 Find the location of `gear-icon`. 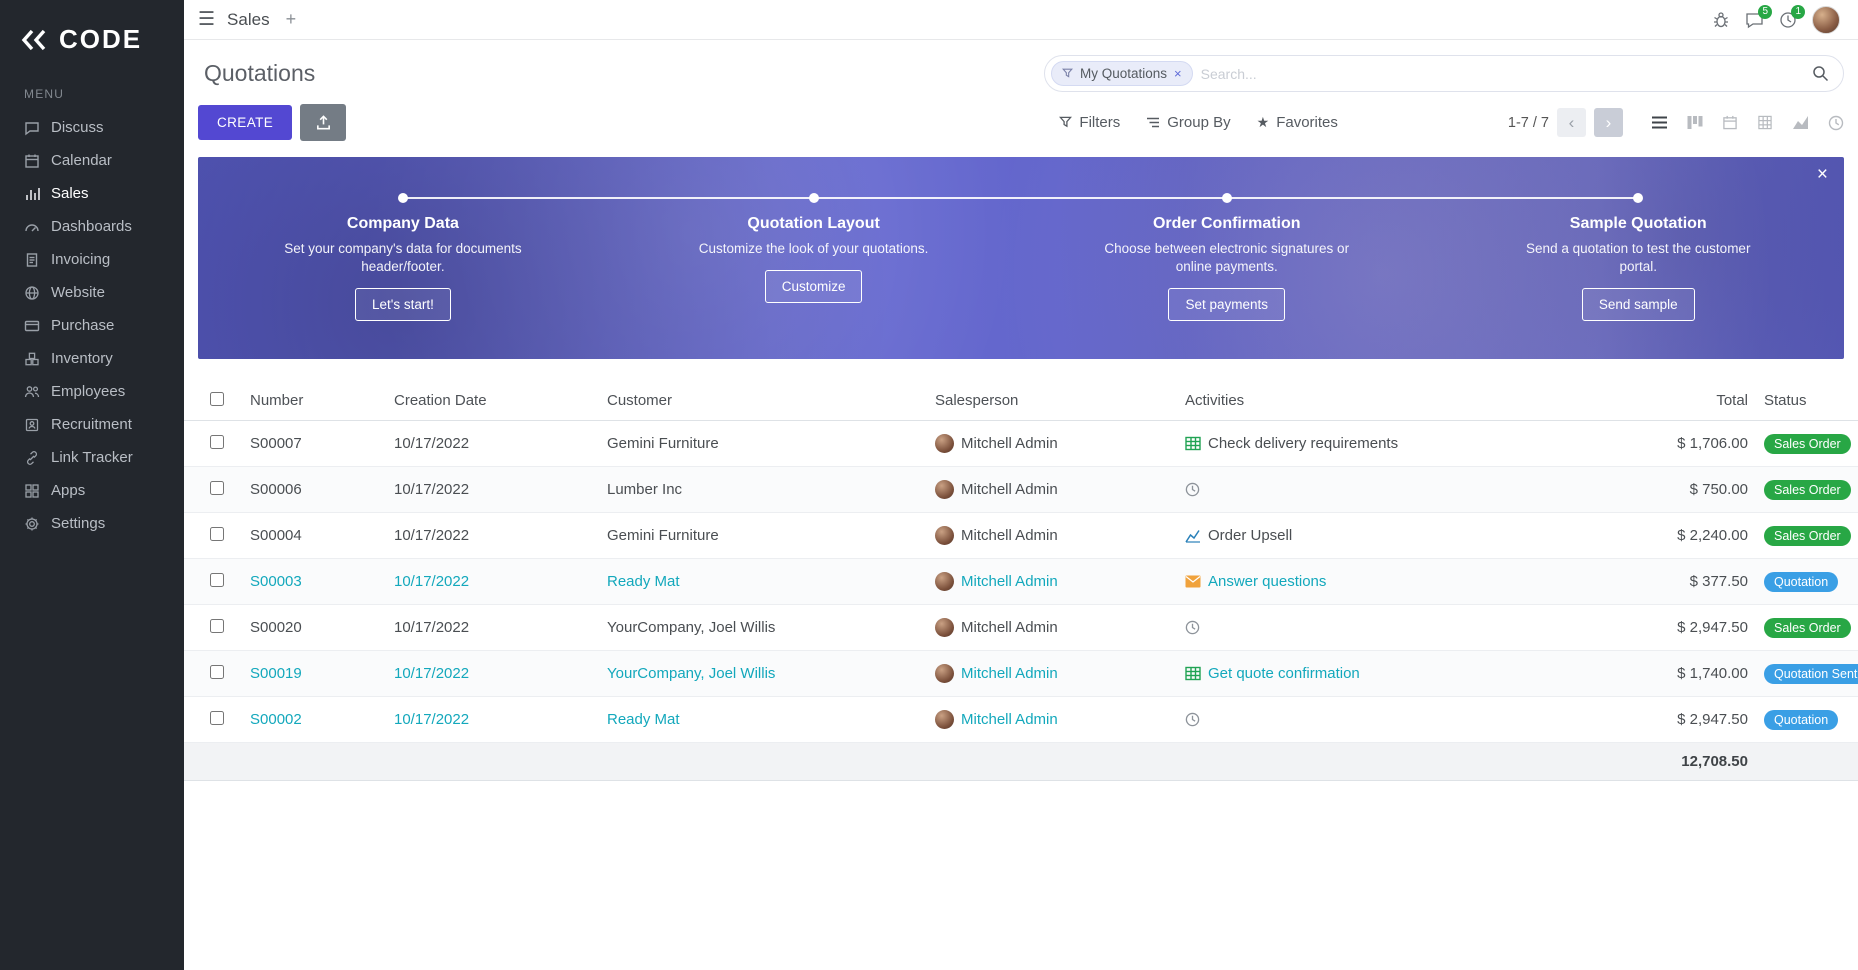

gear-icon is located at coordinates (32, 524).